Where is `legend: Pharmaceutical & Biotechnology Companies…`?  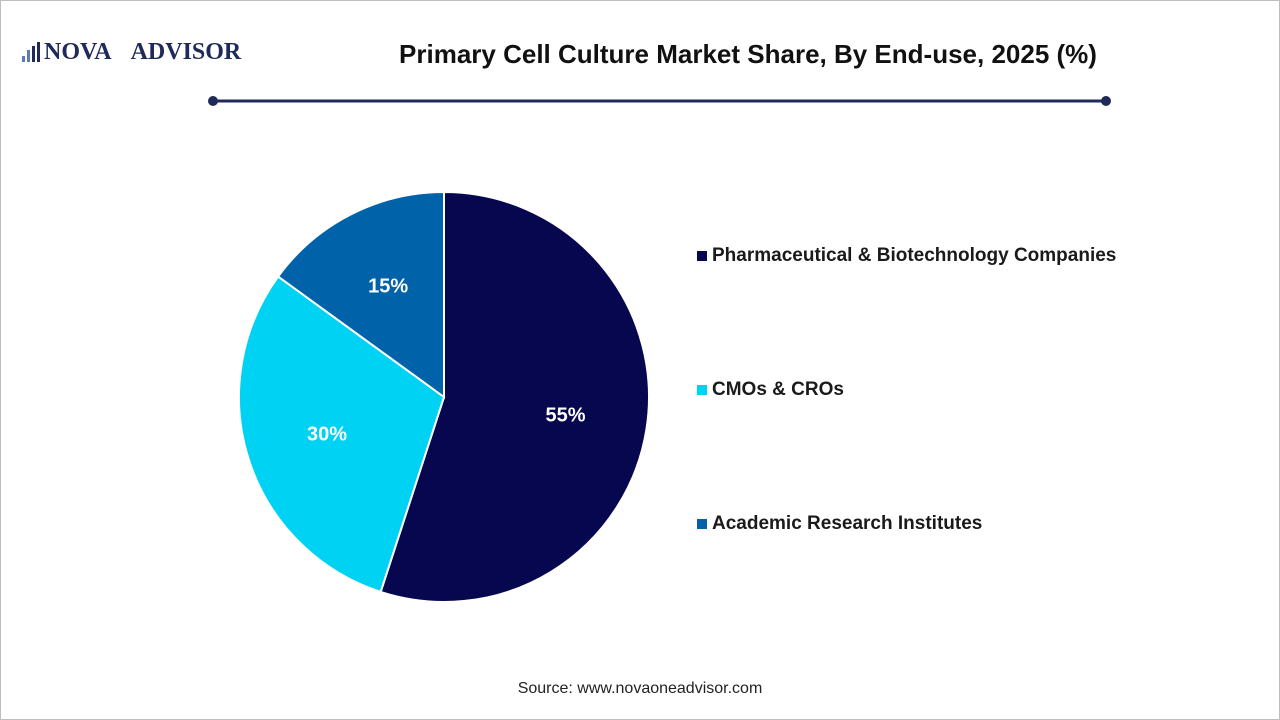 legend: Pharmaceutical & Biotechnology Companies… is located at coordinates (906, 389).